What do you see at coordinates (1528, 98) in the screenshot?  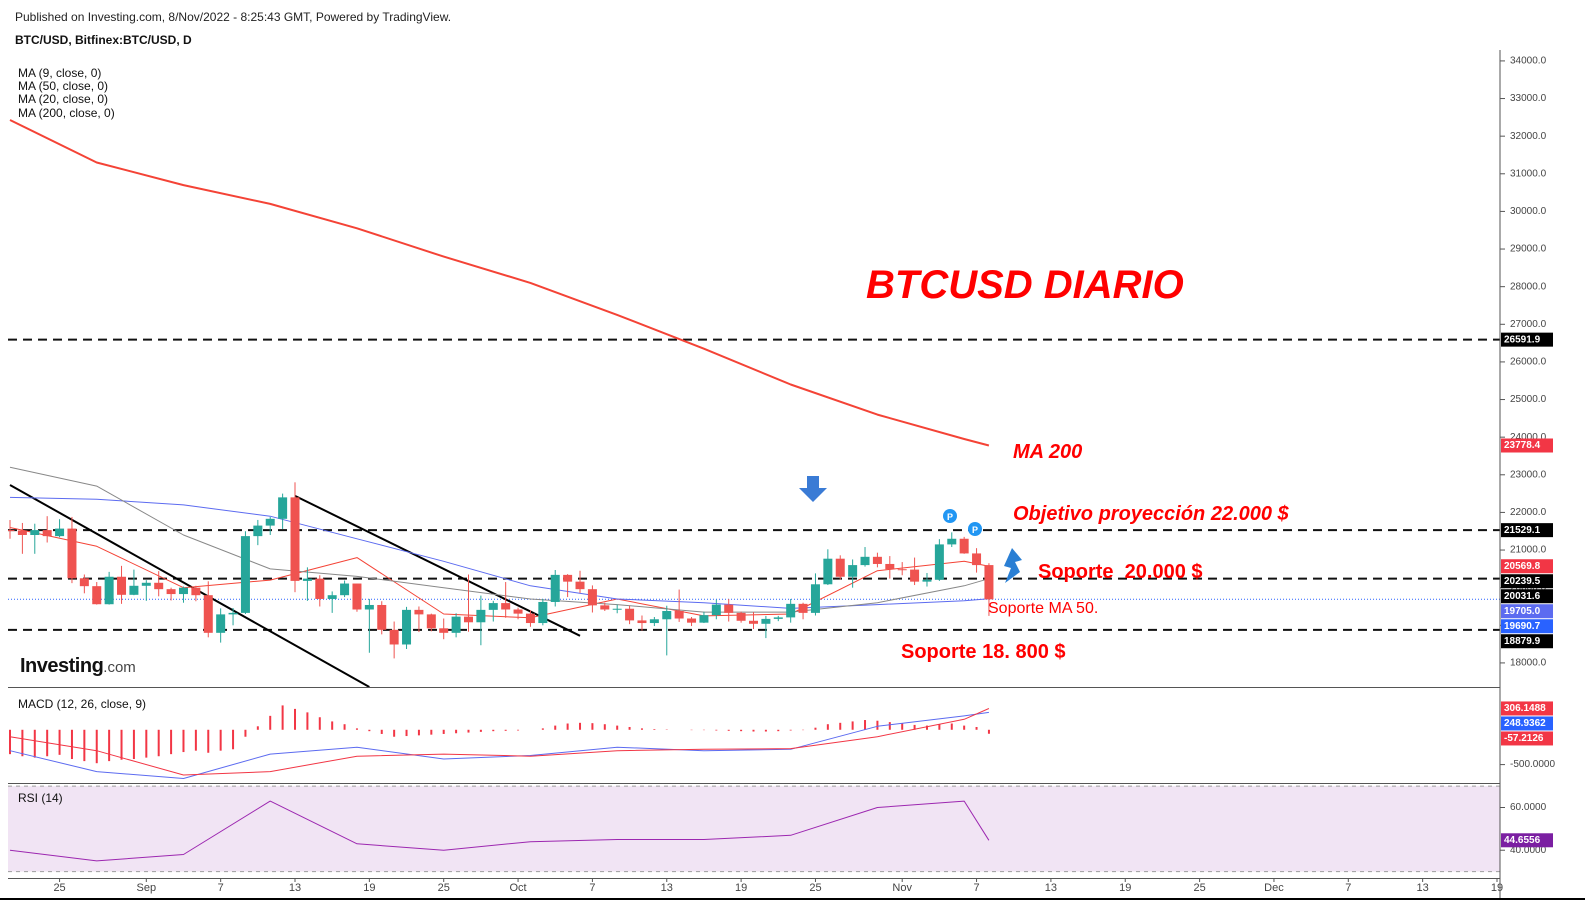 I see `y-tick-label: 33000.0` at bounding box center [1528, 98].